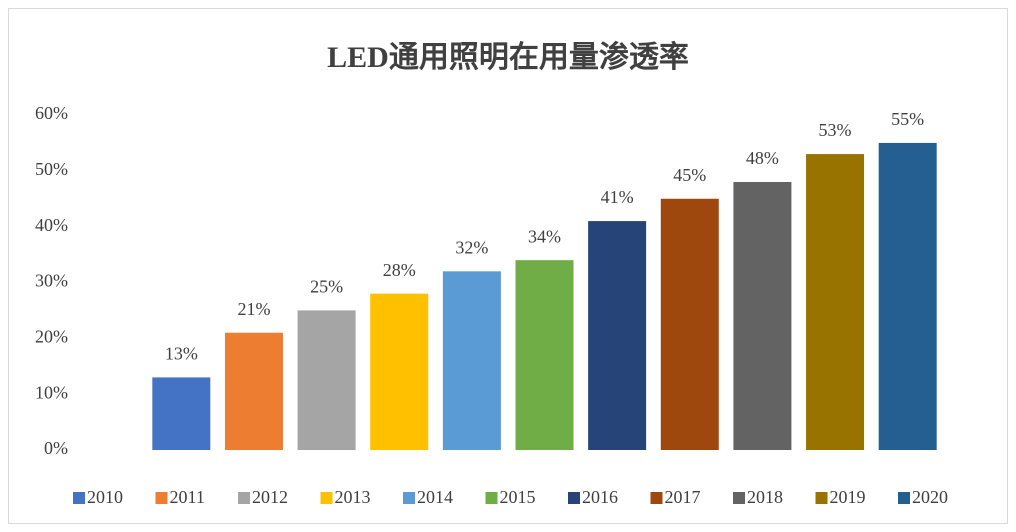 The image size is (1016, 532). Describe the element at coordinates (471, 247) in the screenshot. I see `data-label: 32%` at that location.